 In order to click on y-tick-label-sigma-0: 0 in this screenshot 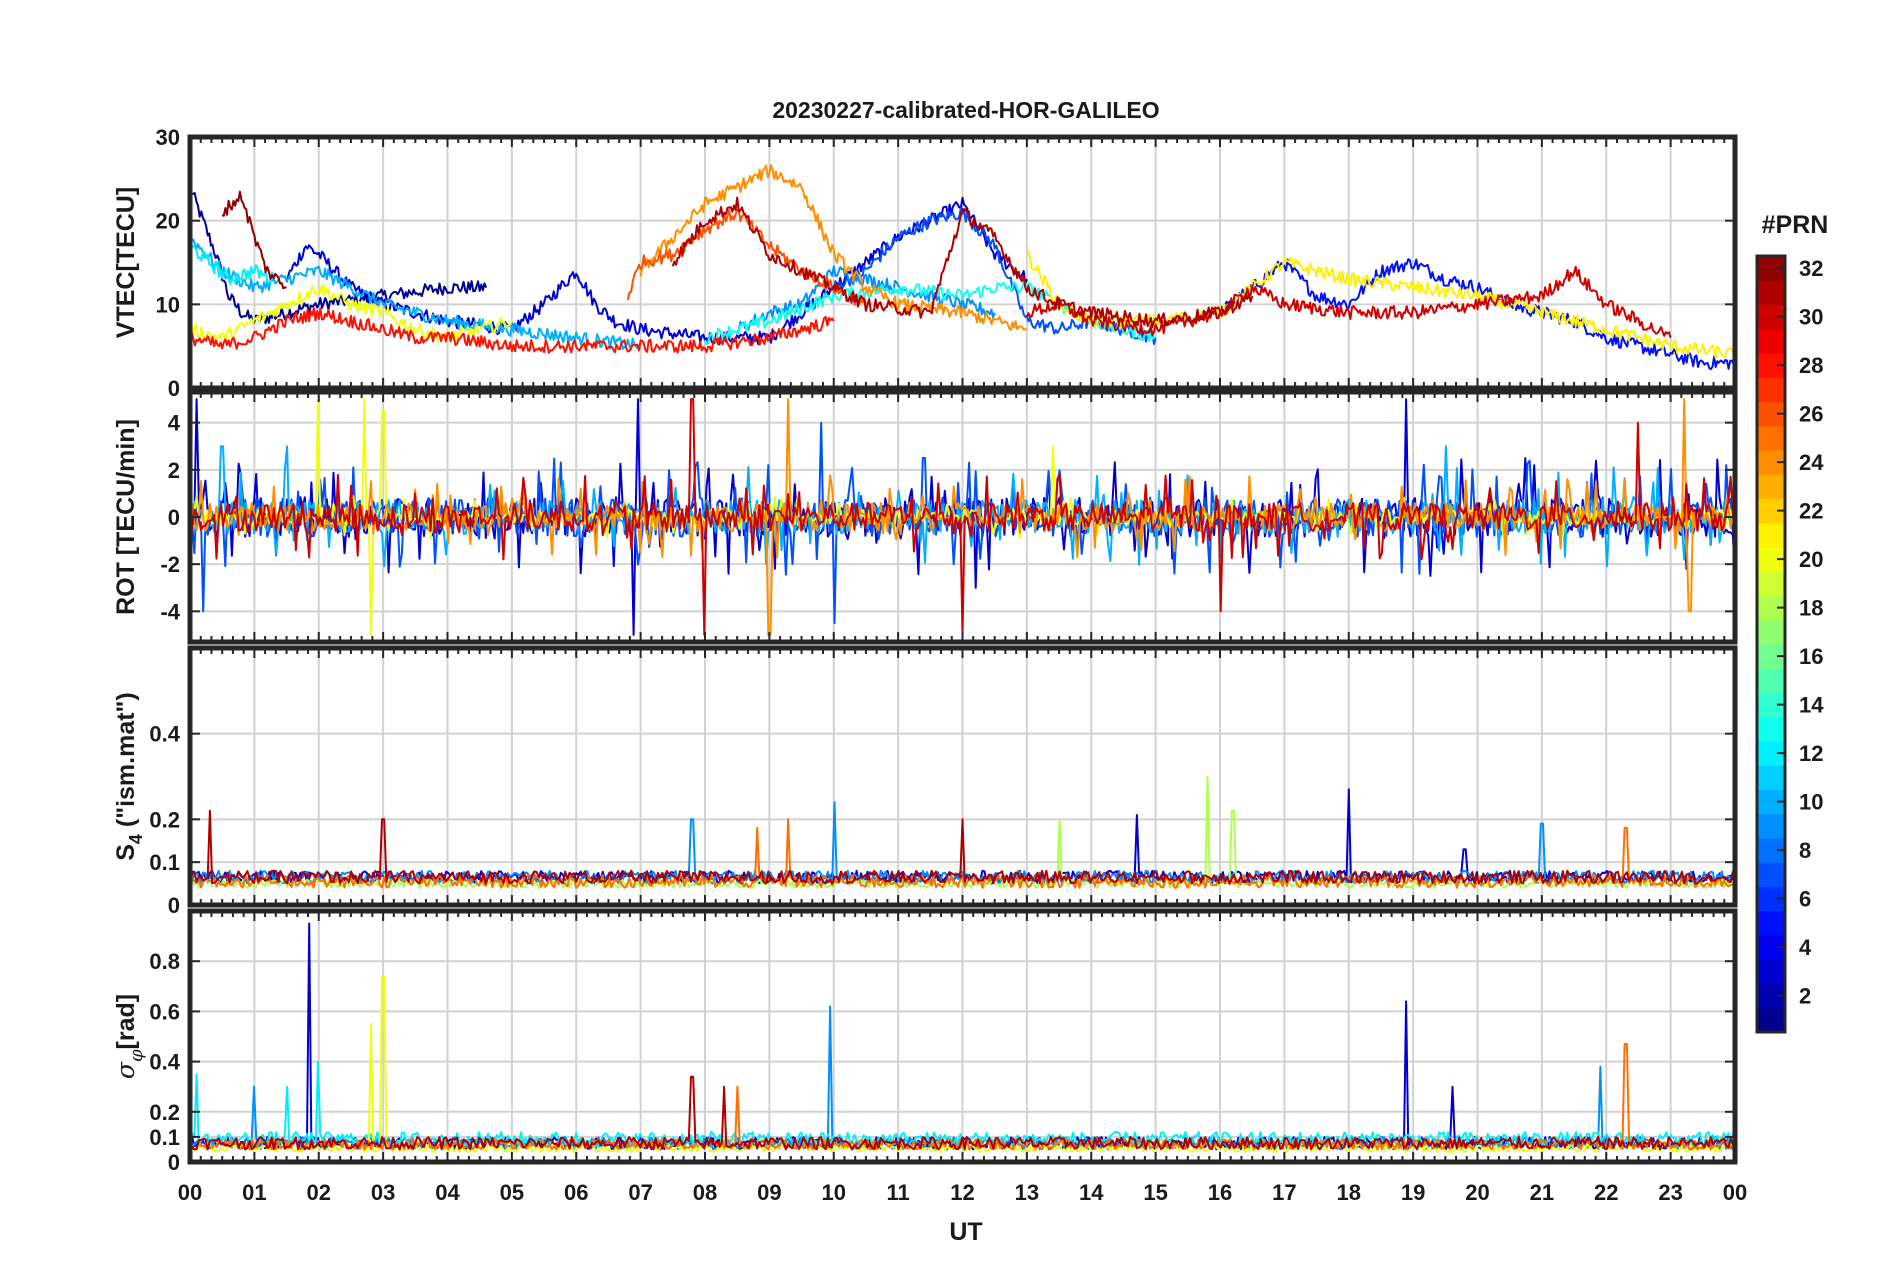, I will do `click(174, 1162)`.